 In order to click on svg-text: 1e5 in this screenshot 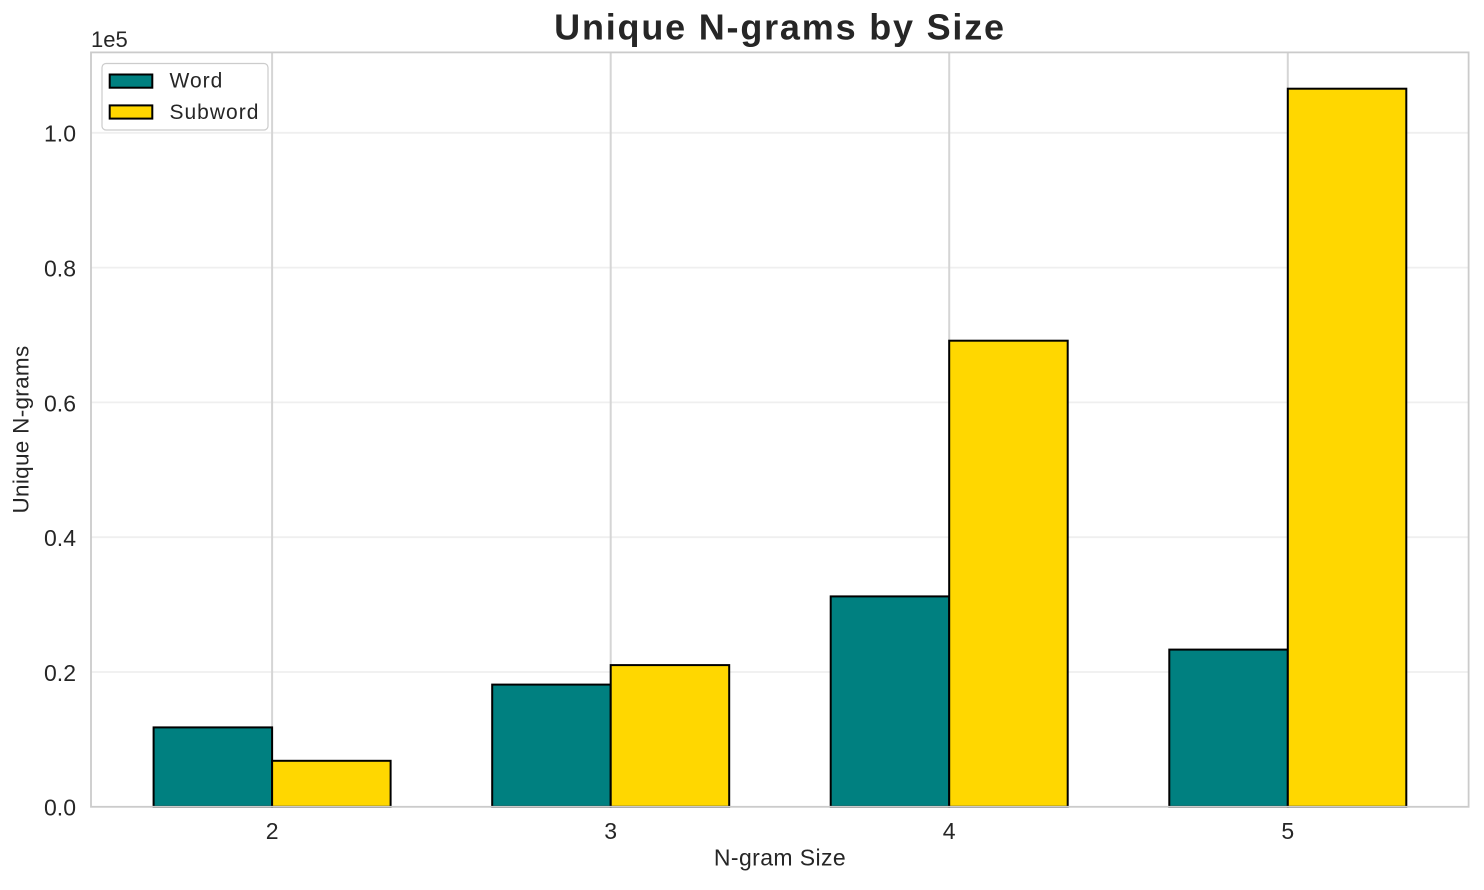, I will do `click(109, 39)`.